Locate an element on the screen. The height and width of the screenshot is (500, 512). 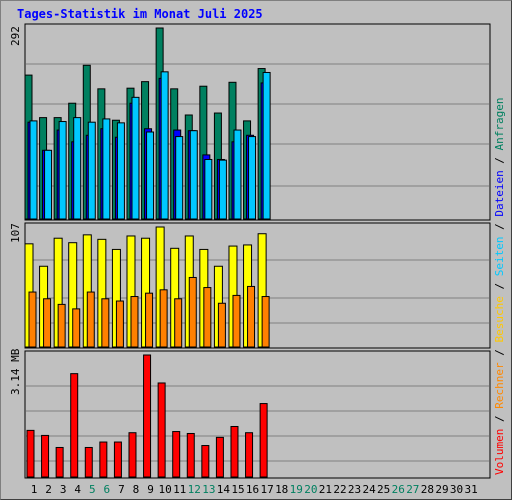
day-label: 21 is located at coordinates (325, 489).